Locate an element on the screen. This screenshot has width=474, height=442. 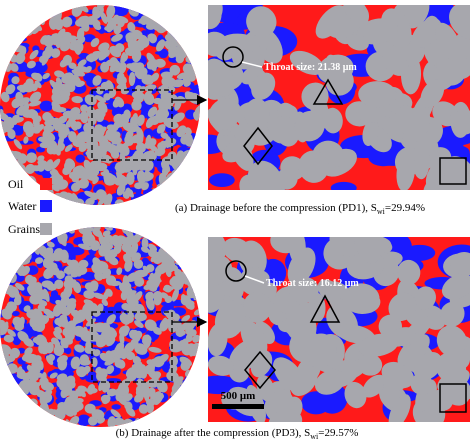
zoom-box is located at coordinates (132, 125).